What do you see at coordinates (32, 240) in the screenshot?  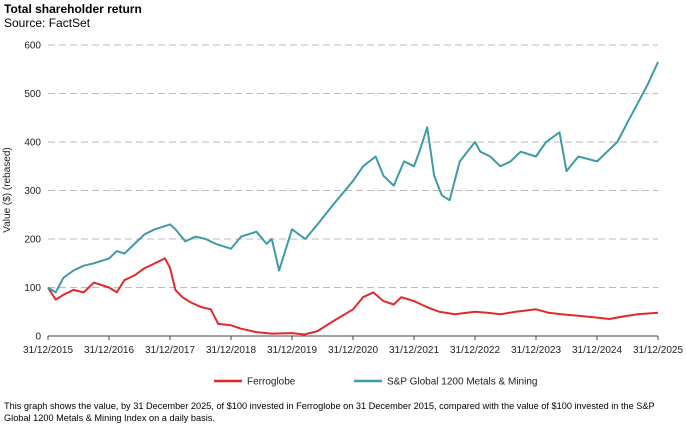 I see `y-tick-label: 200` at bounding box center [32, 240].